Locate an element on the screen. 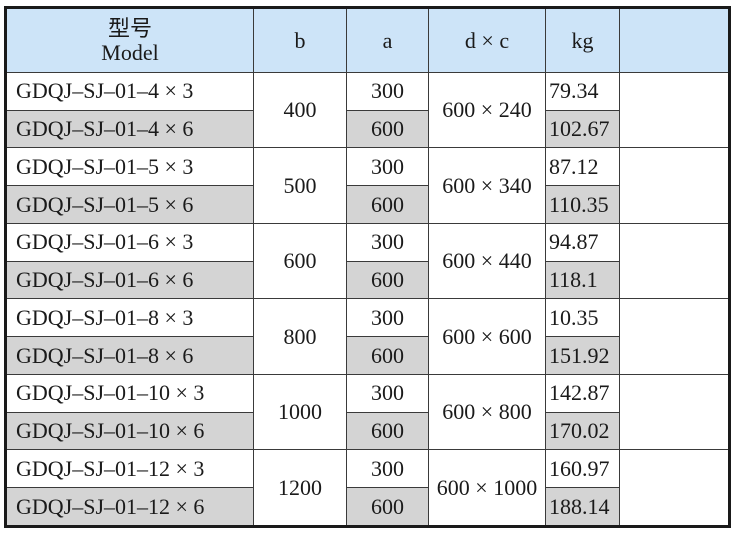 This screenshot has width=733, height=534. model-cell: GDQJ–SJ–01–5 × 3 is located at coordinates (129, 167).